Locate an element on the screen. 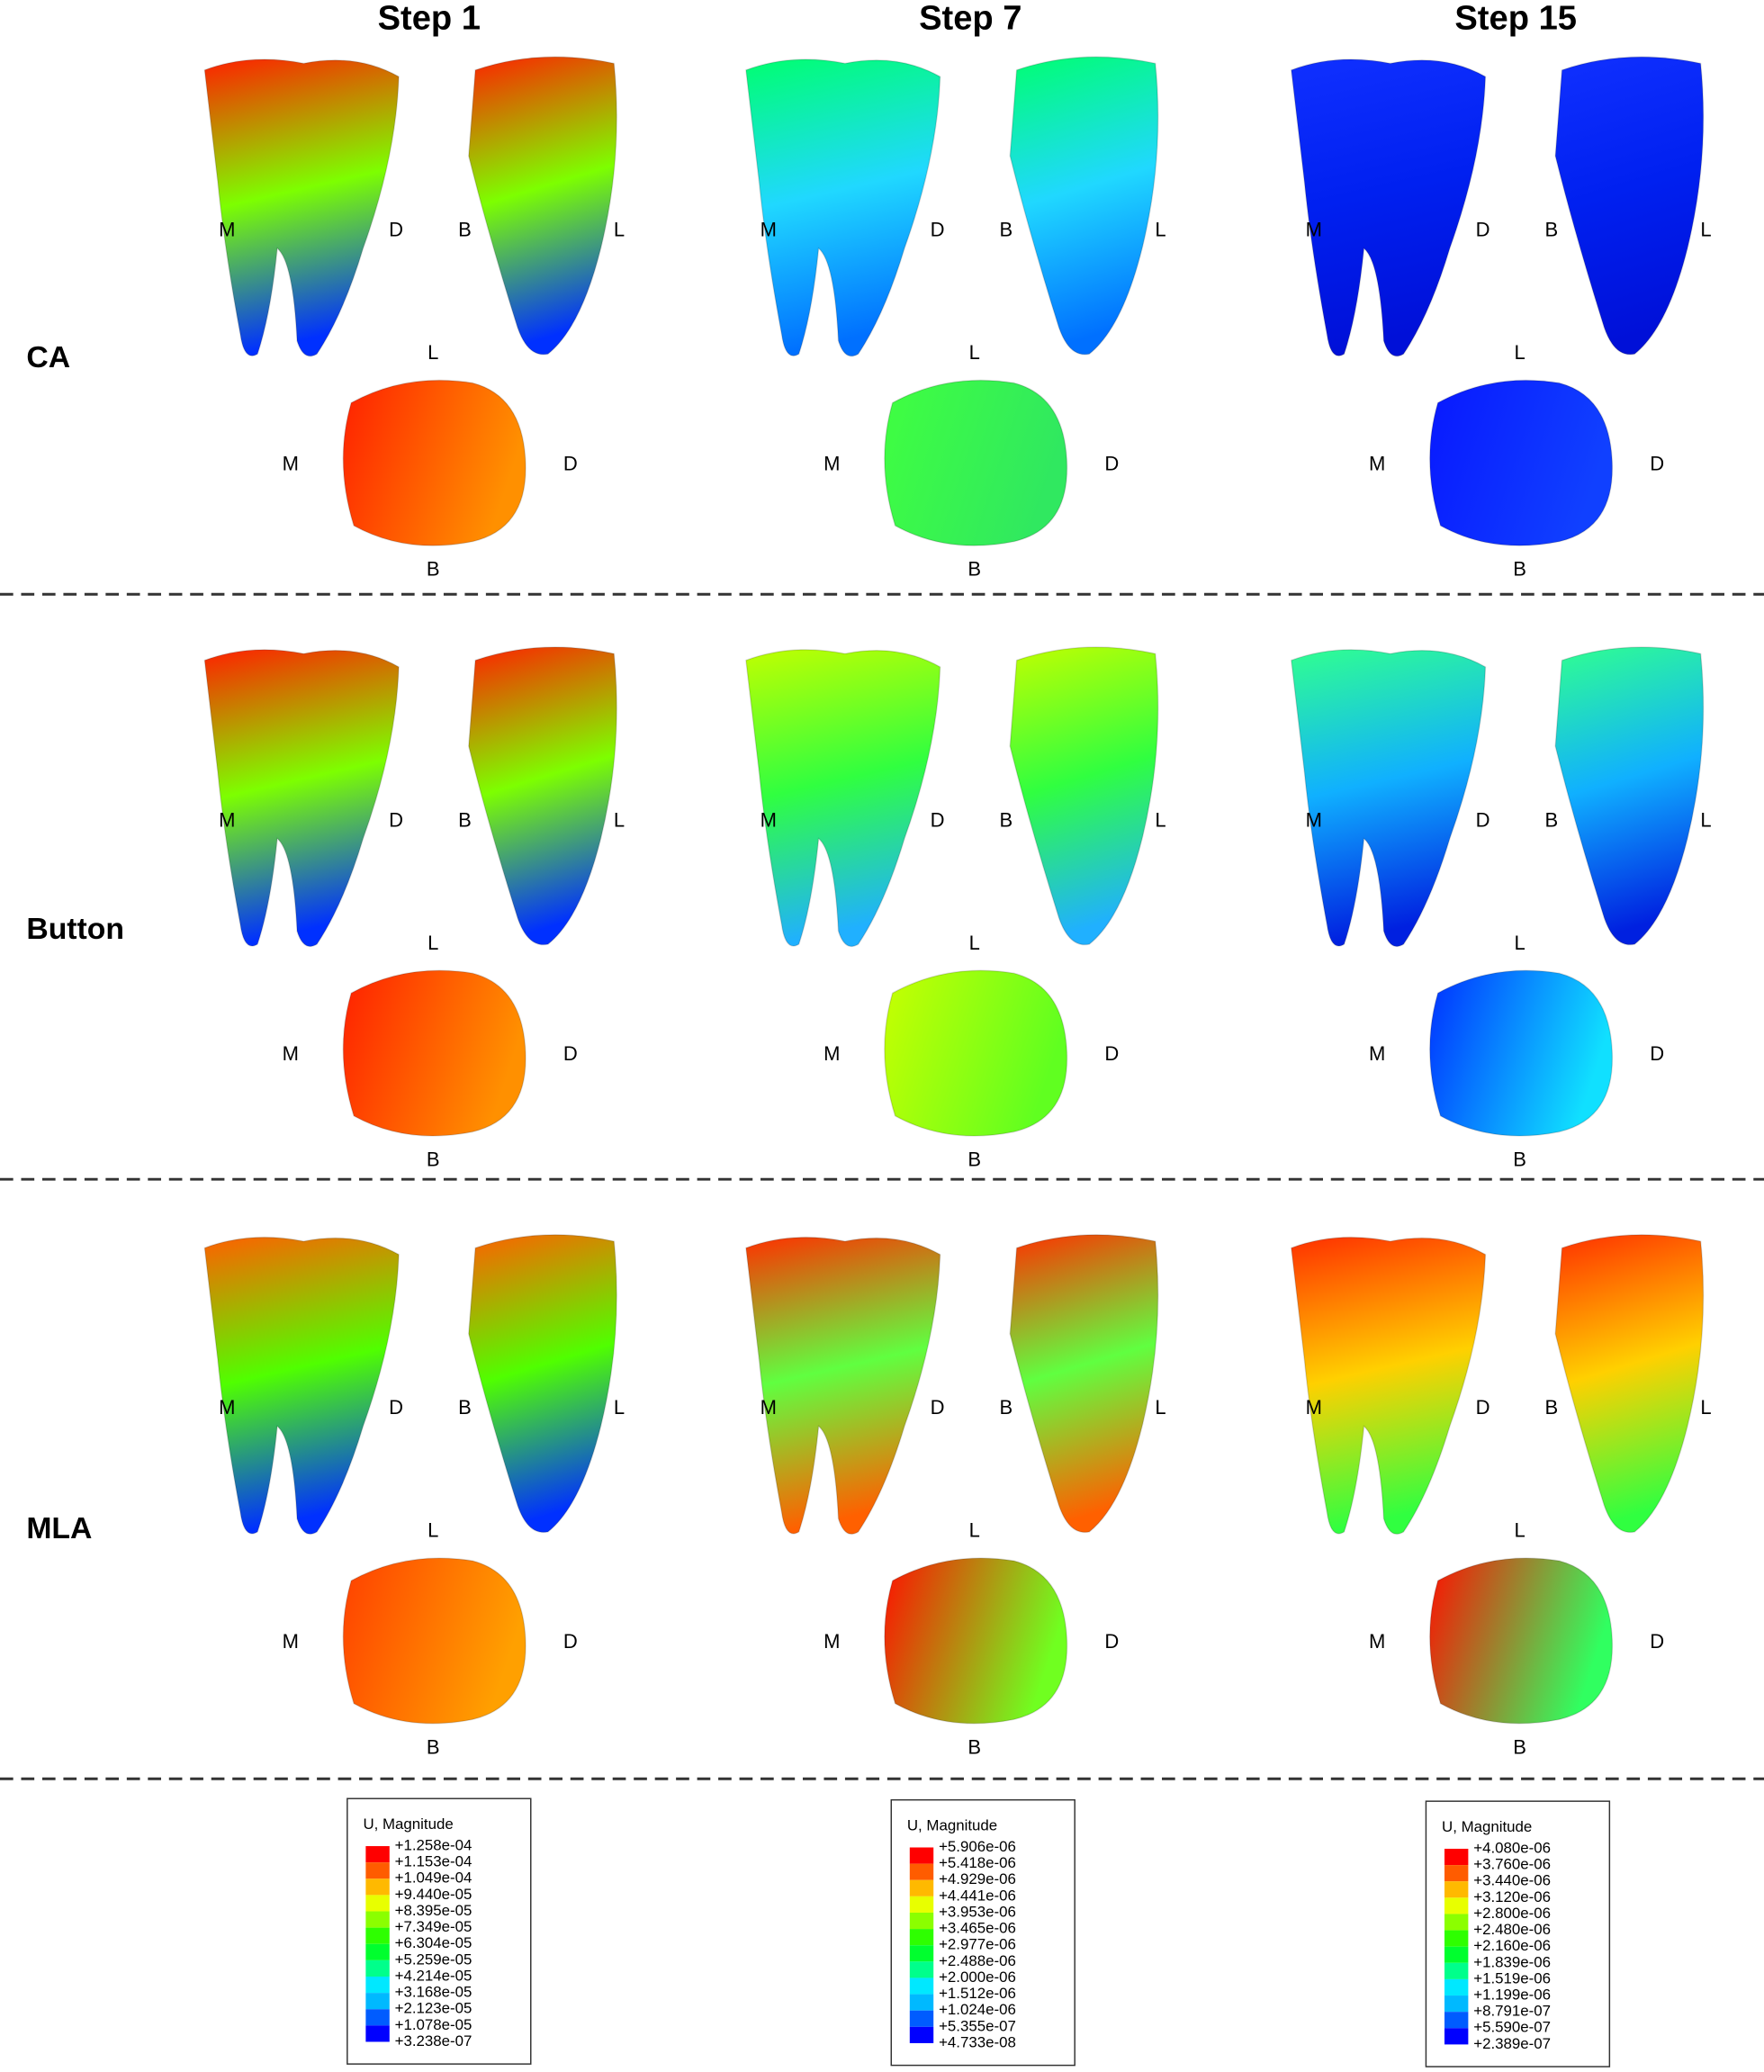  legend-value: +7.349e-05 is located at coordinates (433, 1926).